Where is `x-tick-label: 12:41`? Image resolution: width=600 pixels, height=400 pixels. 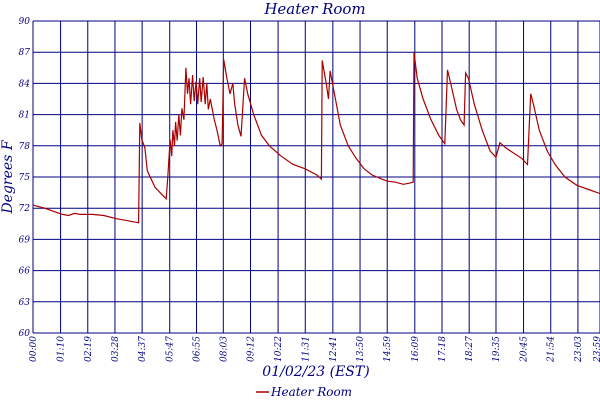 x-tick-label: 12:41 is located at coordinates (334, 349).